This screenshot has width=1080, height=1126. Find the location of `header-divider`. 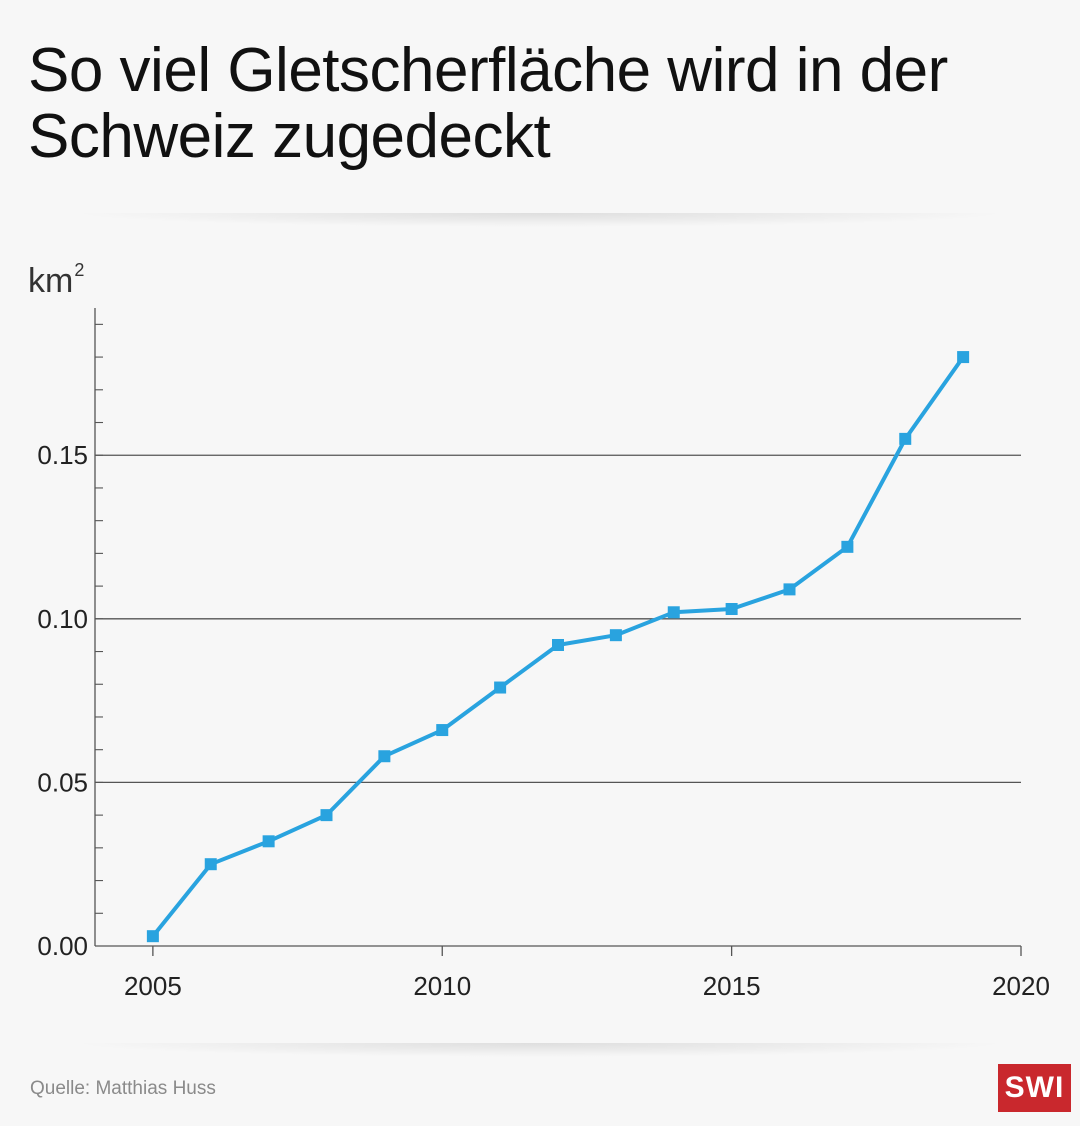

header-divider is located at coordinates (540, 220).